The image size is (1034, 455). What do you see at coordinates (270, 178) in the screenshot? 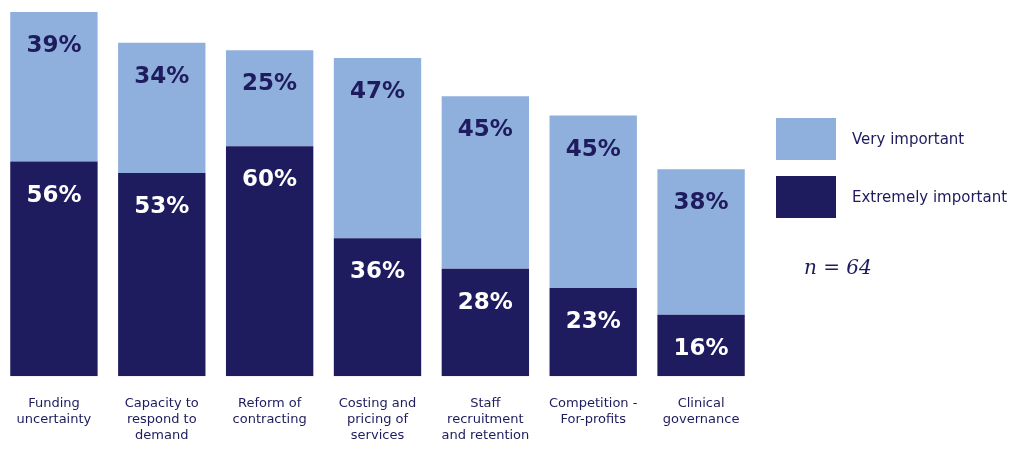
I see `data-label: 60%` at bounding box center [270, 178].